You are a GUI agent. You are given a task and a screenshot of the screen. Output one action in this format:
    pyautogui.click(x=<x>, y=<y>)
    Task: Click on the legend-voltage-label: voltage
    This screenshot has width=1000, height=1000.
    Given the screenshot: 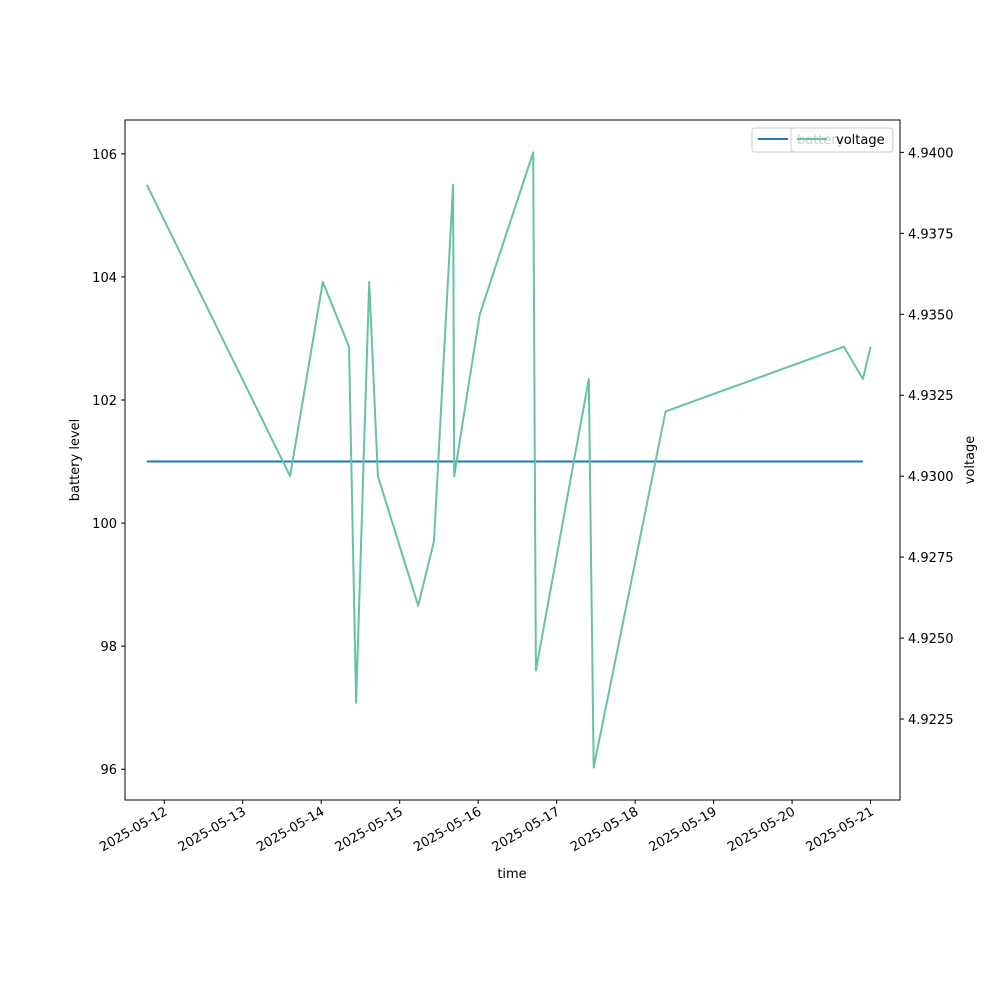 What is the action you would take?
    pyautogui.click(x=860, y=140)
    